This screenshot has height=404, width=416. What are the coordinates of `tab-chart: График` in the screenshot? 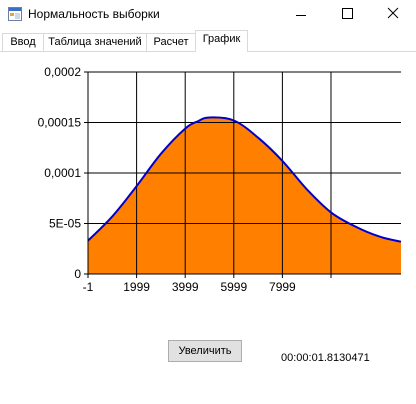 It's located at (221, 41).